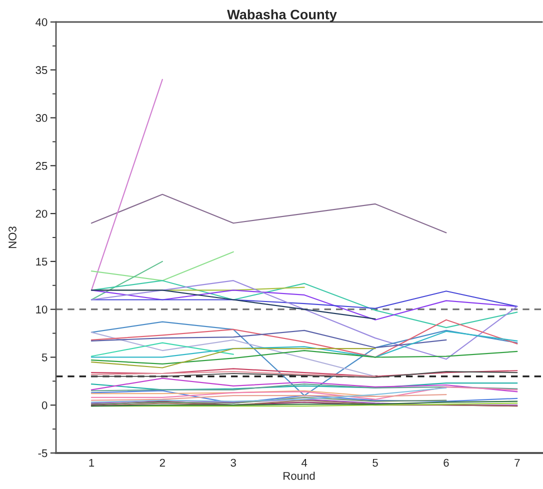  Describe the element at coordinates (45, 358) in the screenshot. I see `y-tick-label: 5` at that location.